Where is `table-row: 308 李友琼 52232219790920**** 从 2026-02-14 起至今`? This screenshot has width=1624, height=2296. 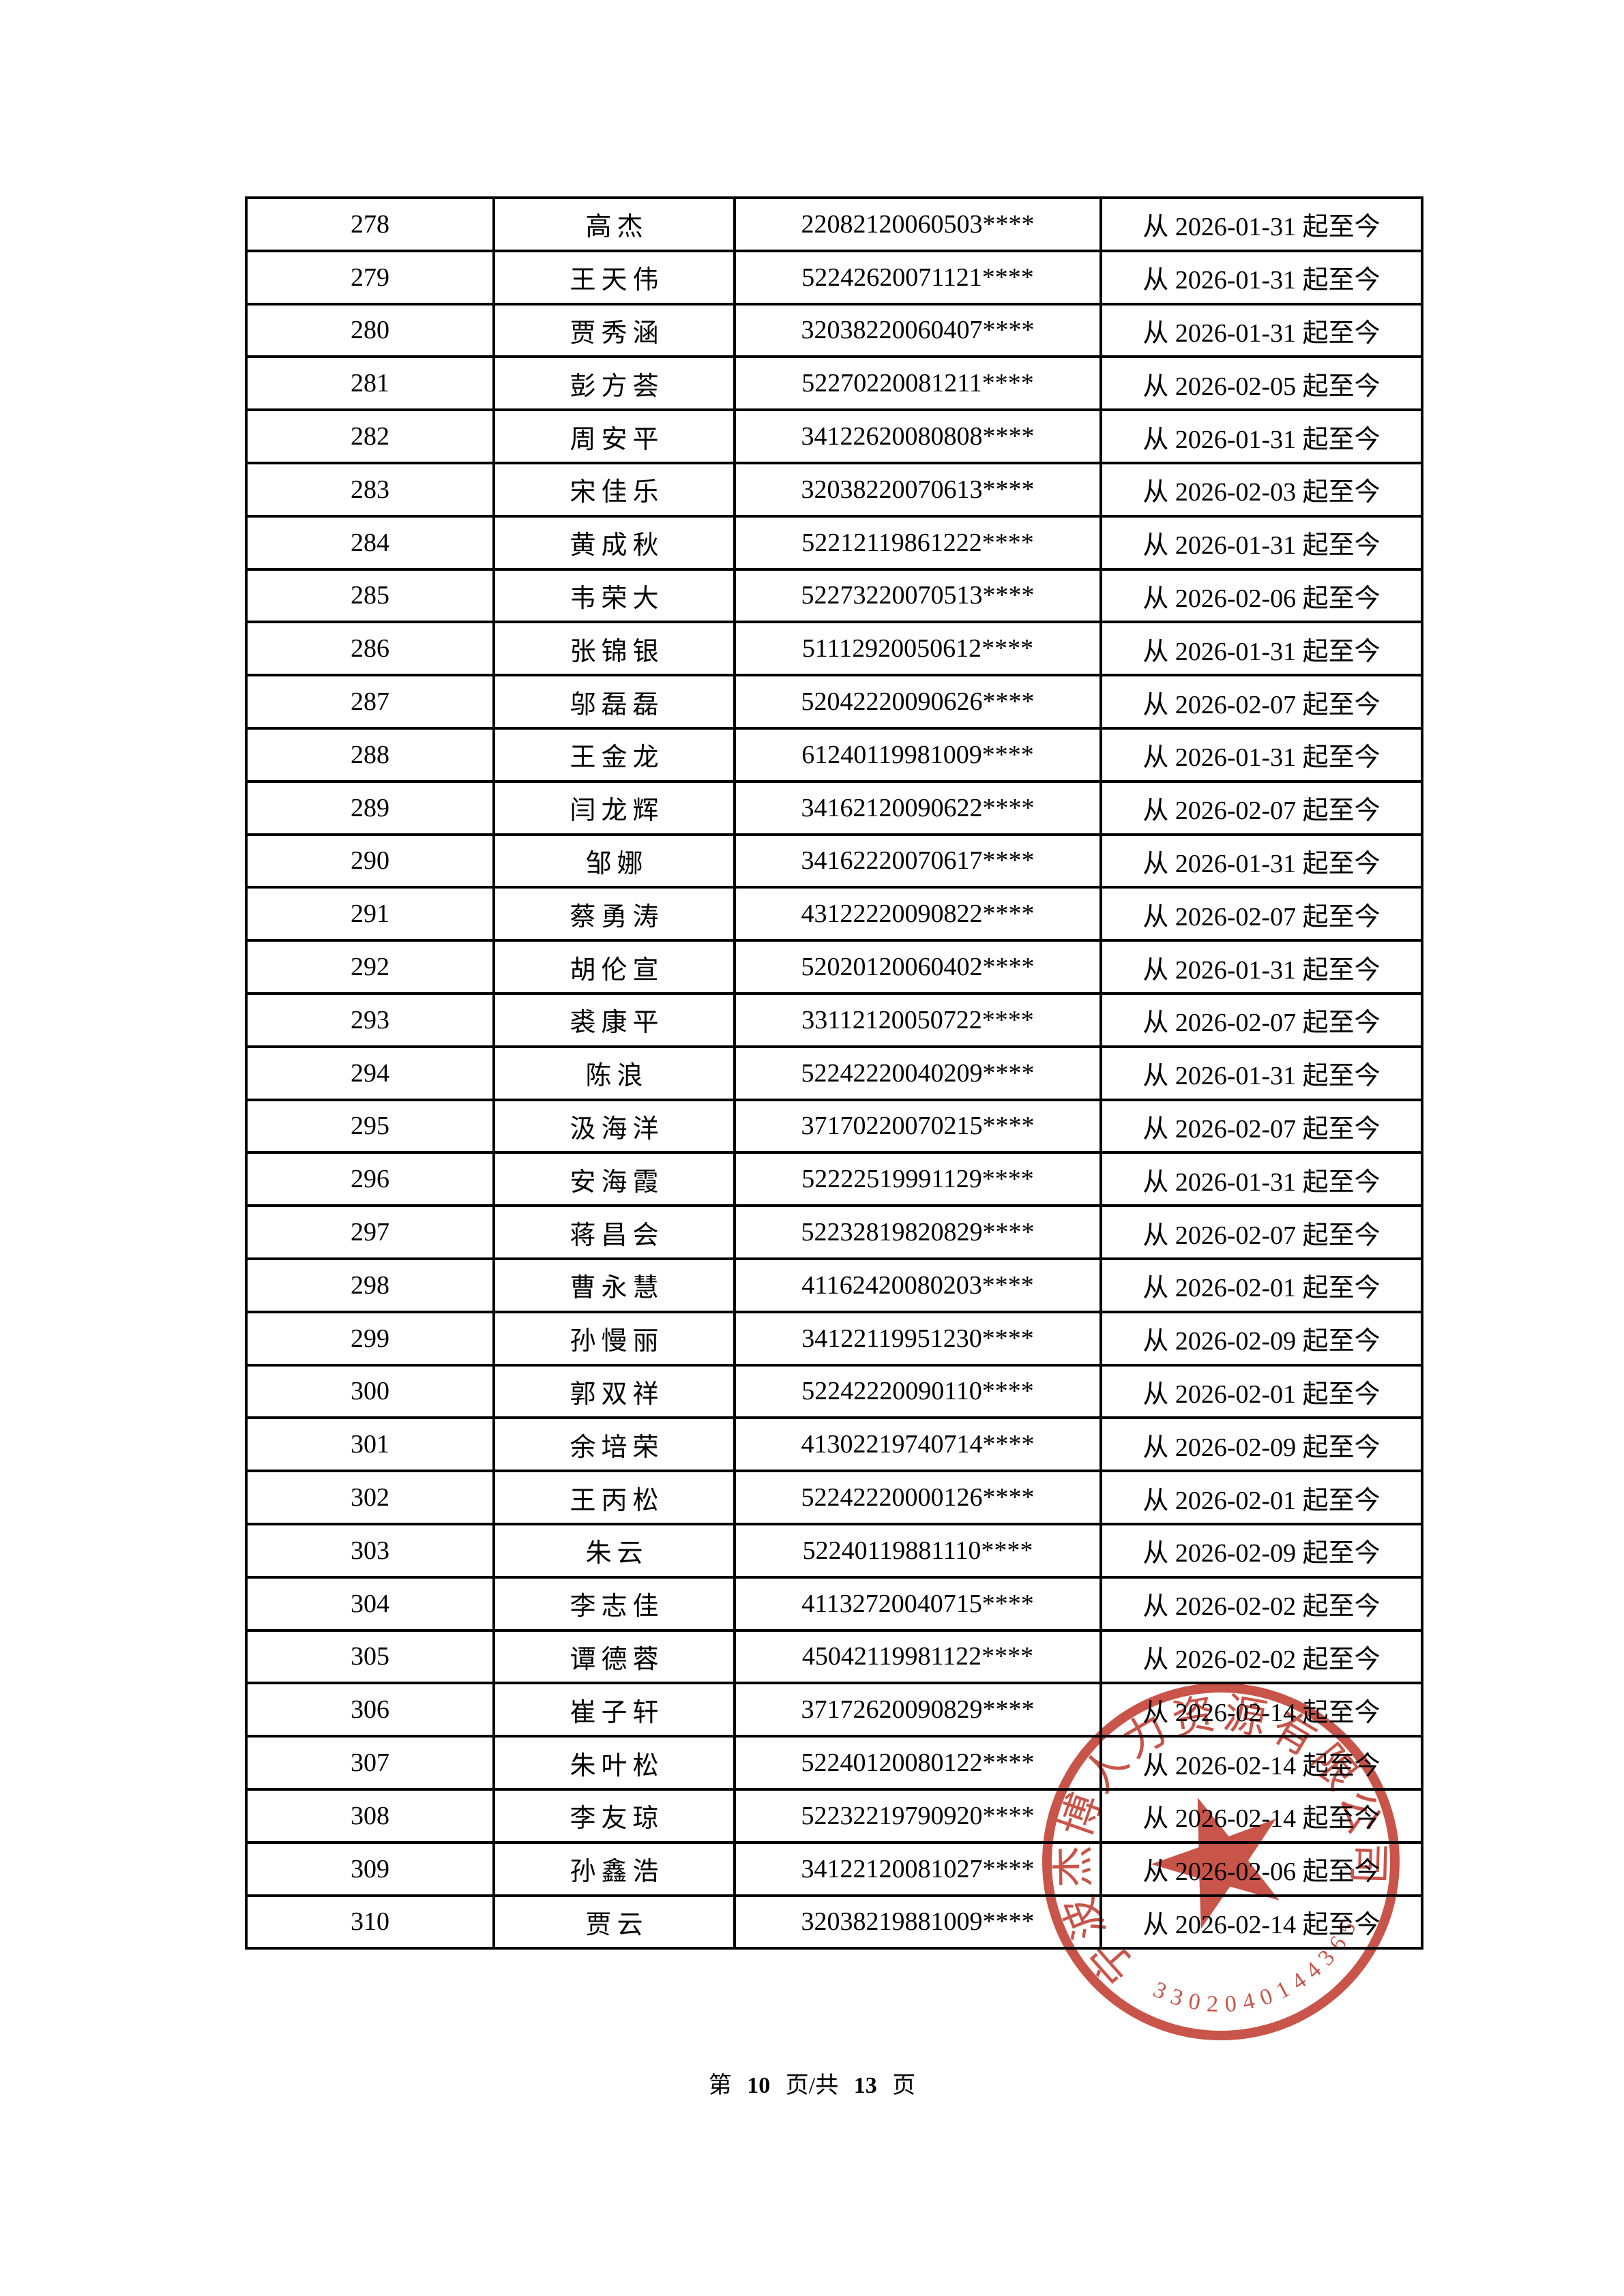
table-row: 308 李友琼 52232219790920**** 从 2026-02-14 起至今 is located at coordinates (834, 1816).